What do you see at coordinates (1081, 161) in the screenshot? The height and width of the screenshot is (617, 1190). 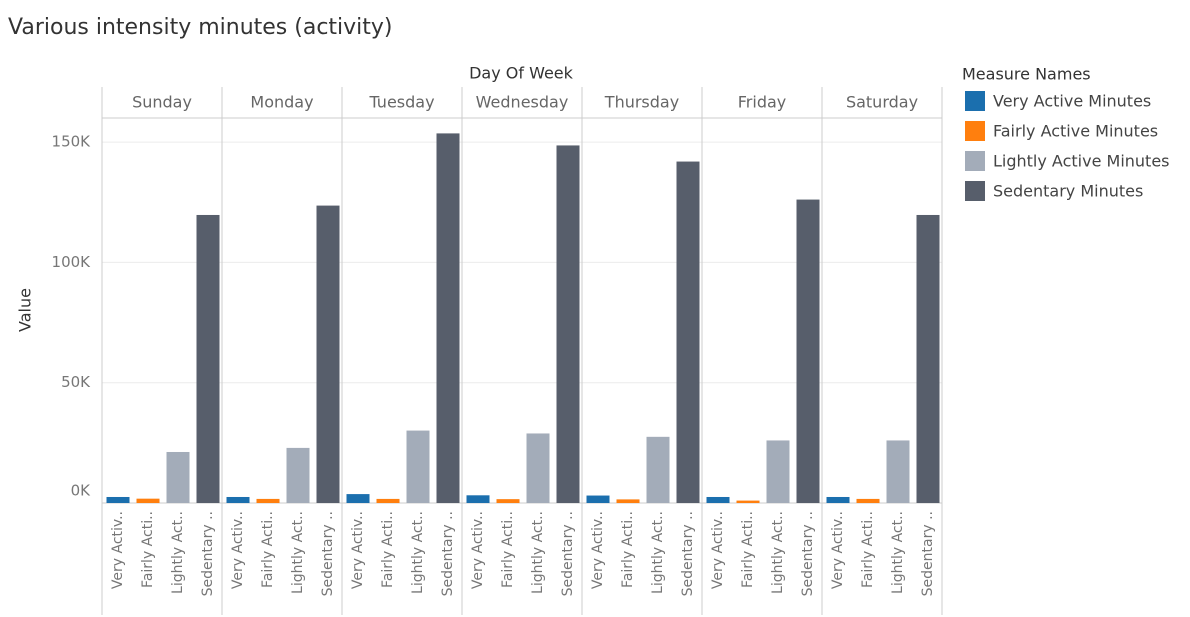 I see `legend-label: Lightly Active Minutes` at bounding box center [1081, 161].